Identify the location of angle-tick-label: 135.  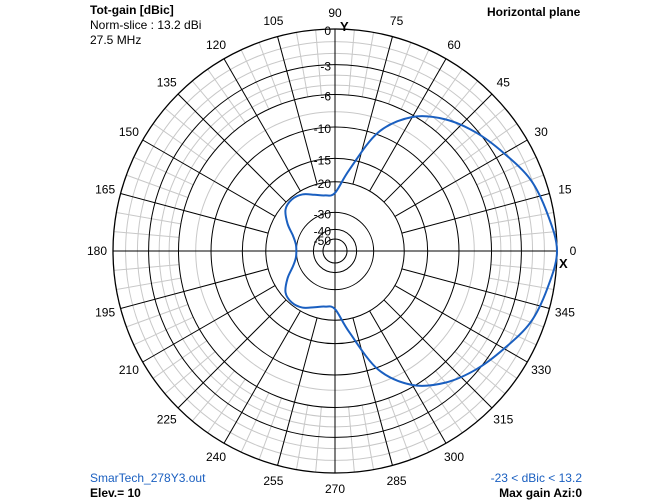
(167, 83).